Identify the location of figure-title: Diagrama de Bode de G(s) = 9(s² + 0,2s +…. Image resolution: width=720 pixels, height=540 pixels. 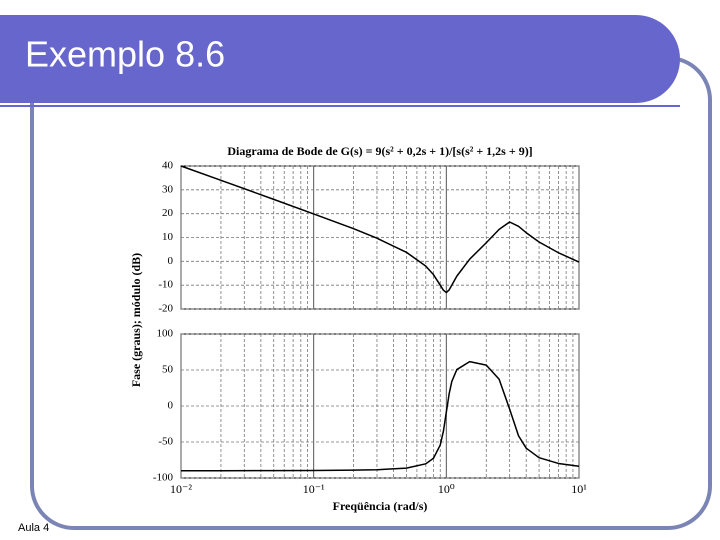
(379, 151).